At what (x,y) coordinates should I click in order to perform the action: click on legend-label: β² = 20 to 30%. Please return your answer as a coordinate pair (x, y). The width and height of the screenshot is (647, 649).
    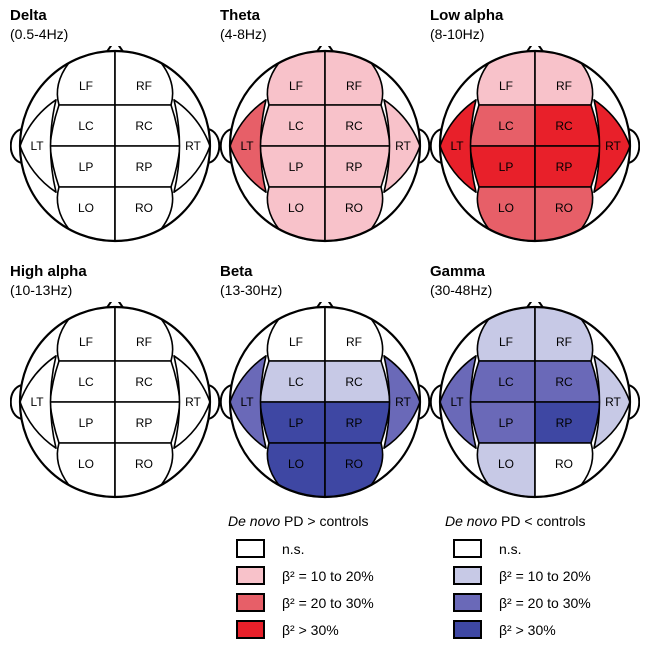
    Looking at the image, I should click on (328, 603).